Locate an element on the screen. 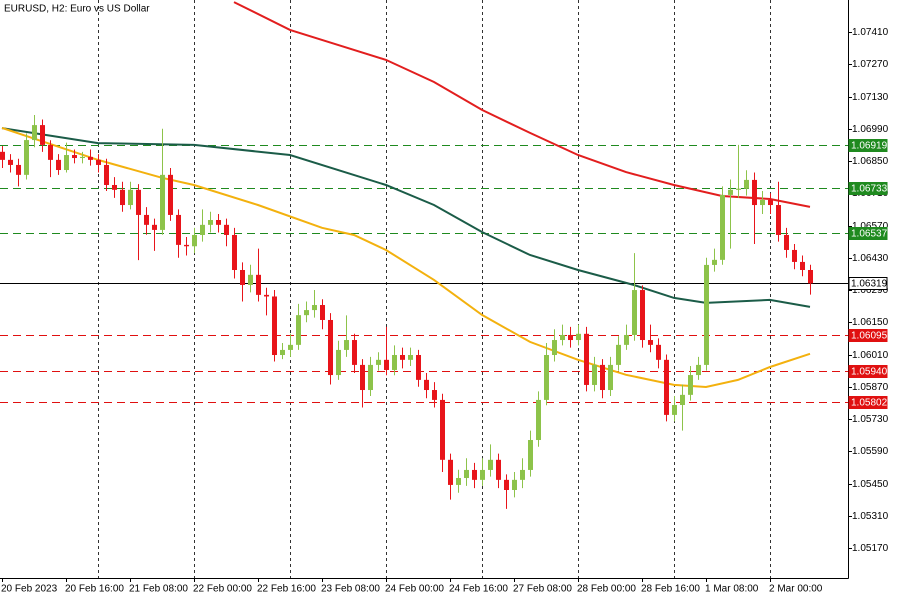 The image size is (900, 600). level-price-label: 1.05802 is located at coordinates (869, 403).